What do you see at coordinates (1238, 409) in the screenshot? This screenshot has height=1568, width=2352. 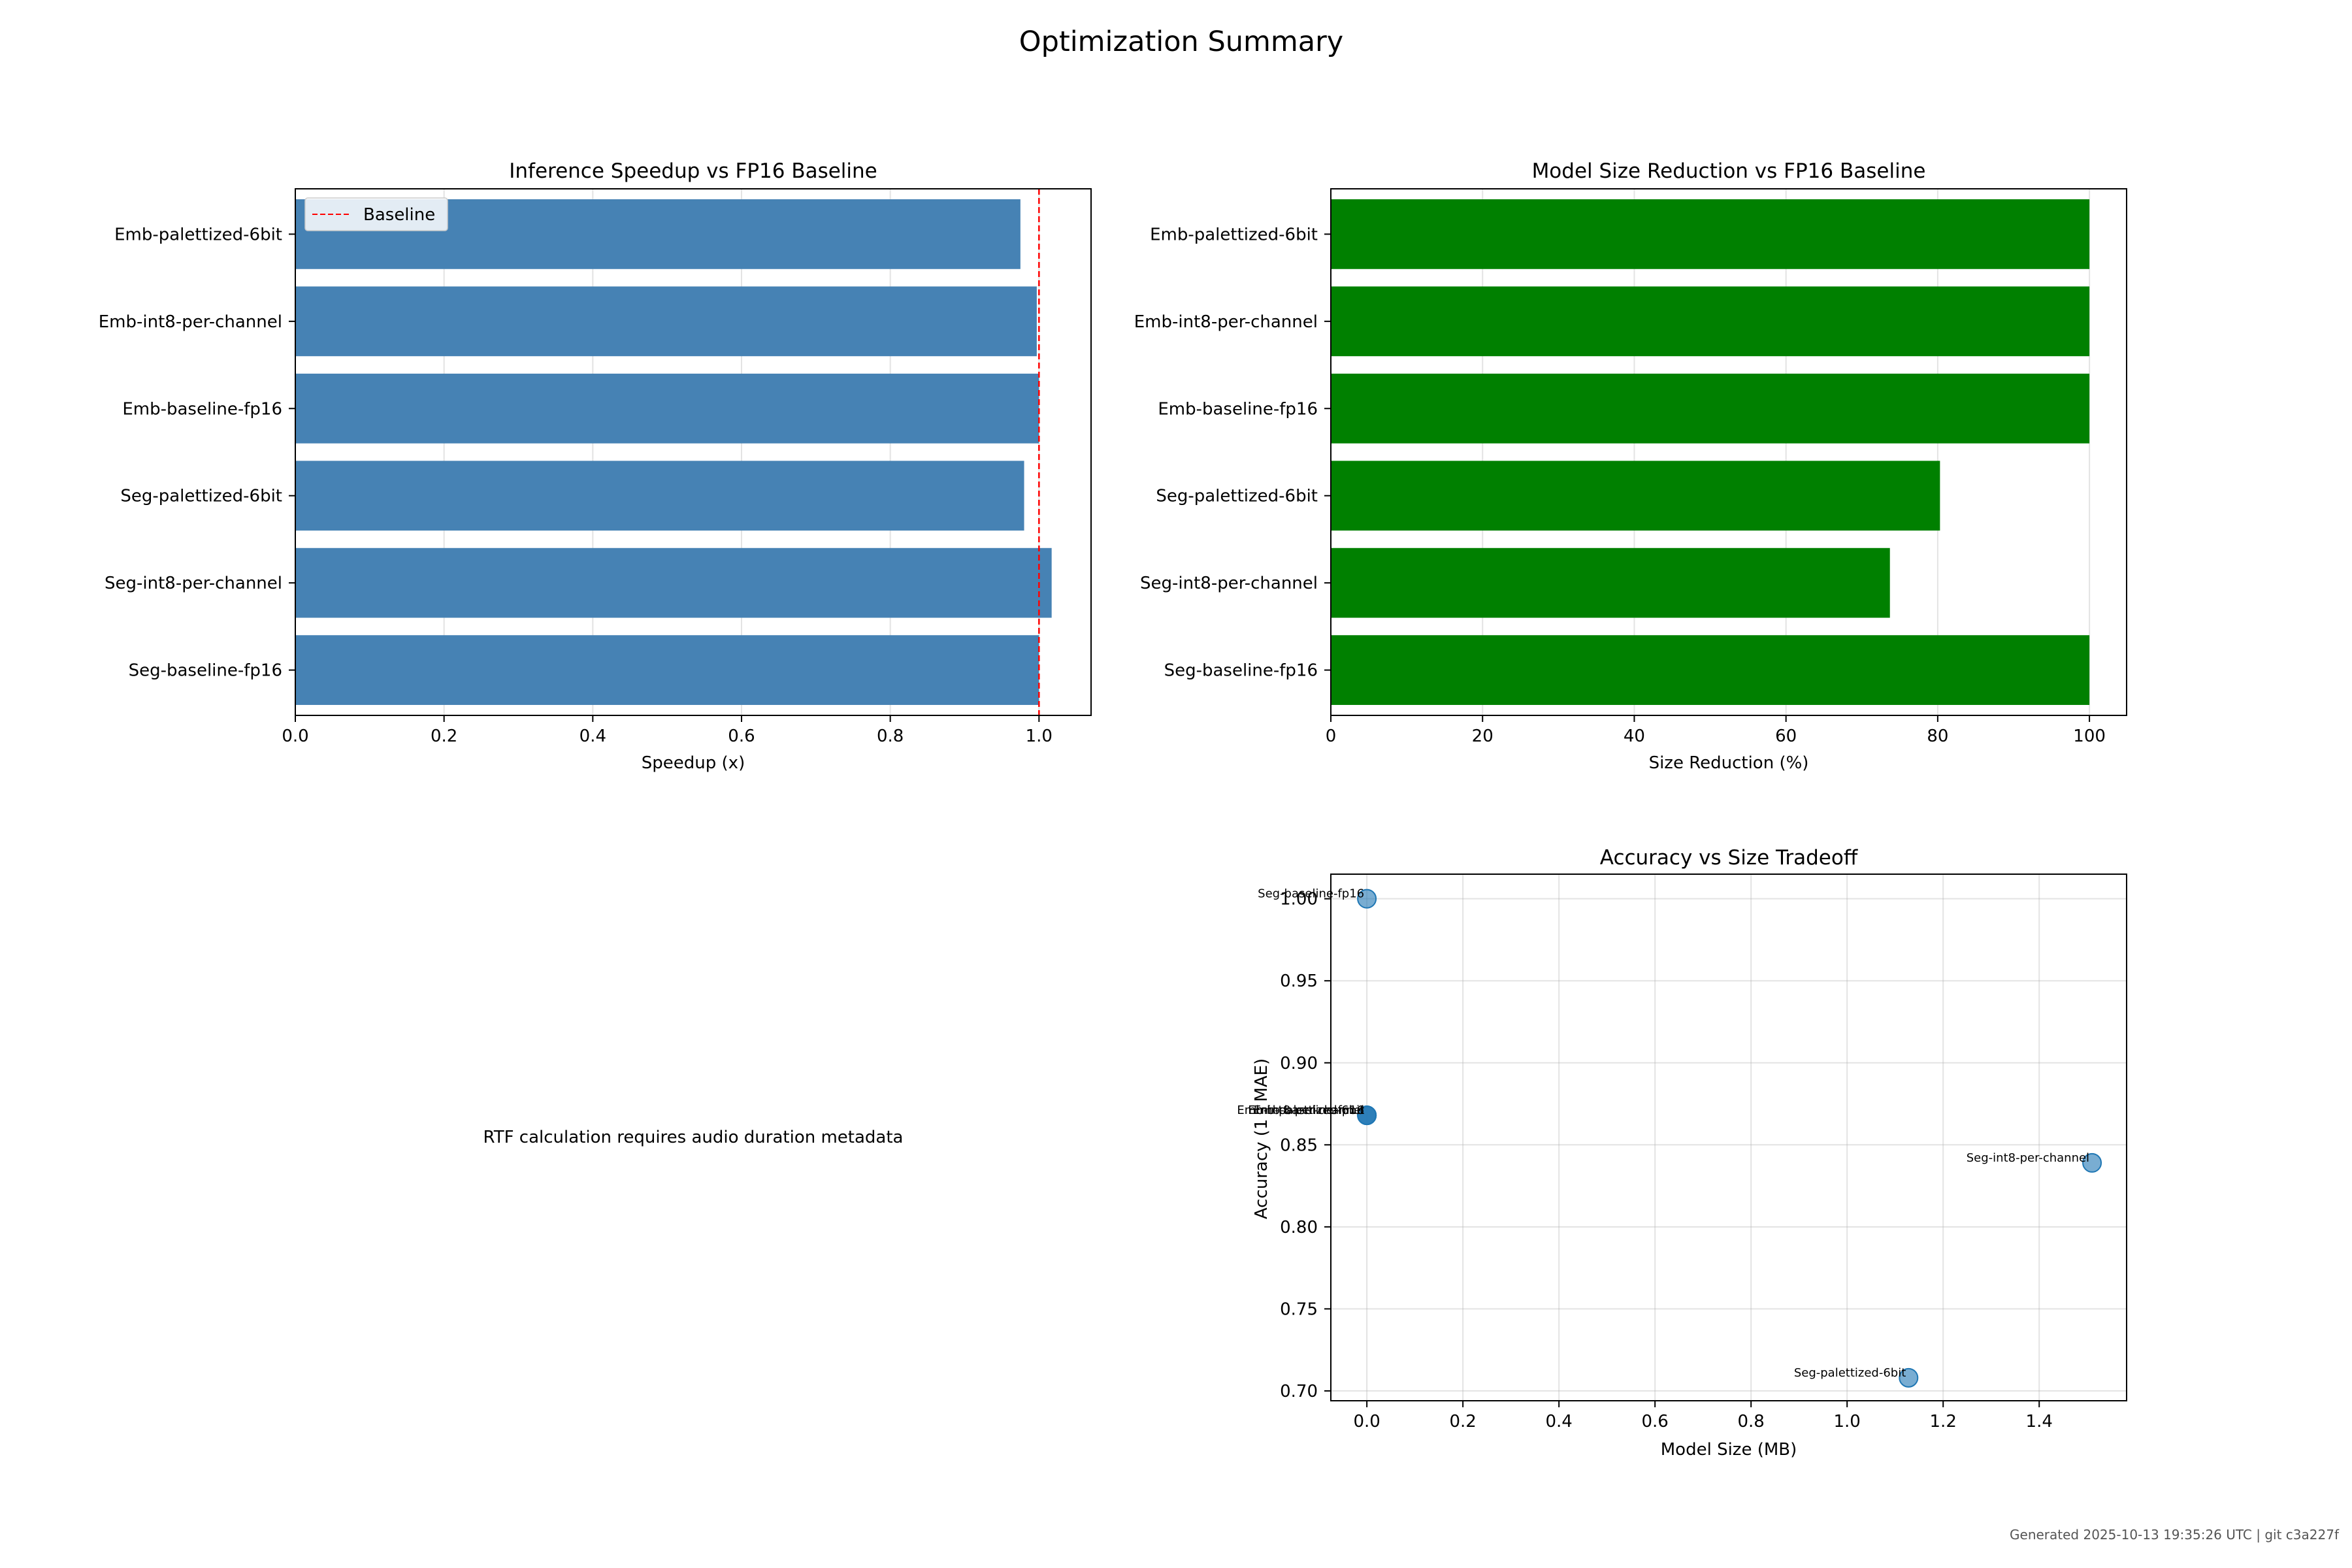 I see `size-category-label: Emb-baseline-fp16` at bounding box center [1238, 409].